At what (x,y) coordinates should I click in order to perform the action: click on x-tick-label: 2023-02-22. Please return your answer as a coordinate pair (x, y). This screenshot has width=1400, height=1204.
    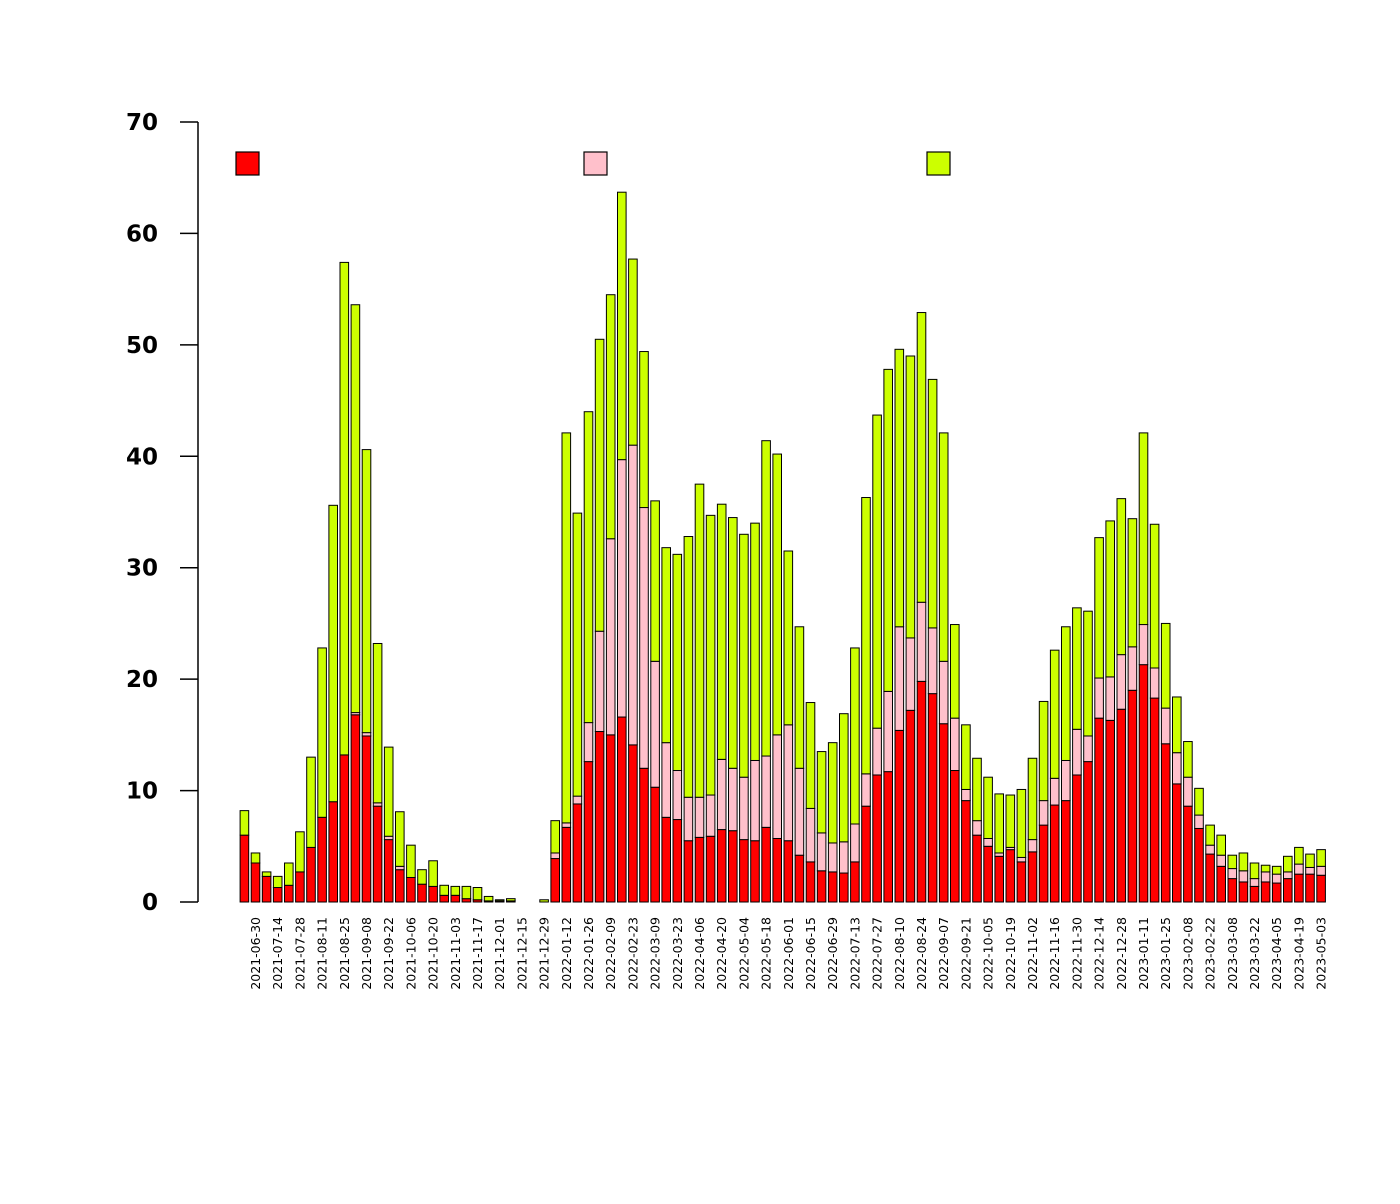
    Looking at the image, I should click on (1210, 953).